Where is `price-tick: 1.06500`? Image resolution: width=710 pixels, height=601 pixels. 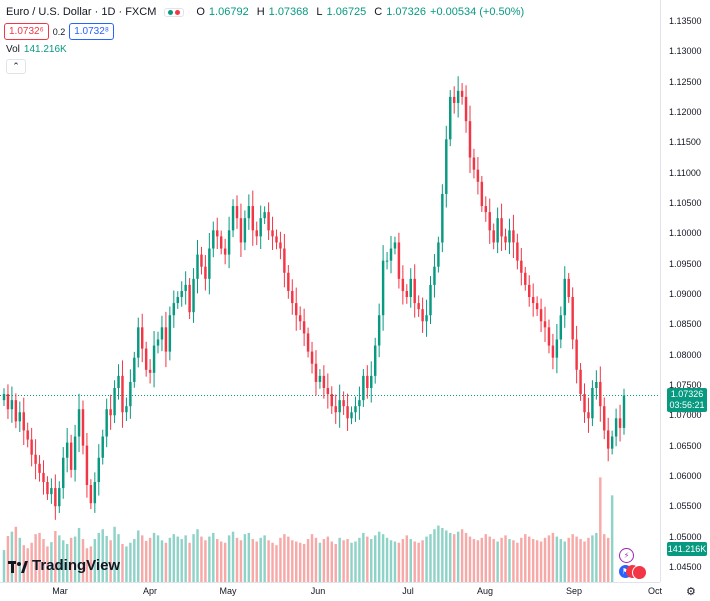
price-tick: 1.06500 is located at coordinates (685, 445).